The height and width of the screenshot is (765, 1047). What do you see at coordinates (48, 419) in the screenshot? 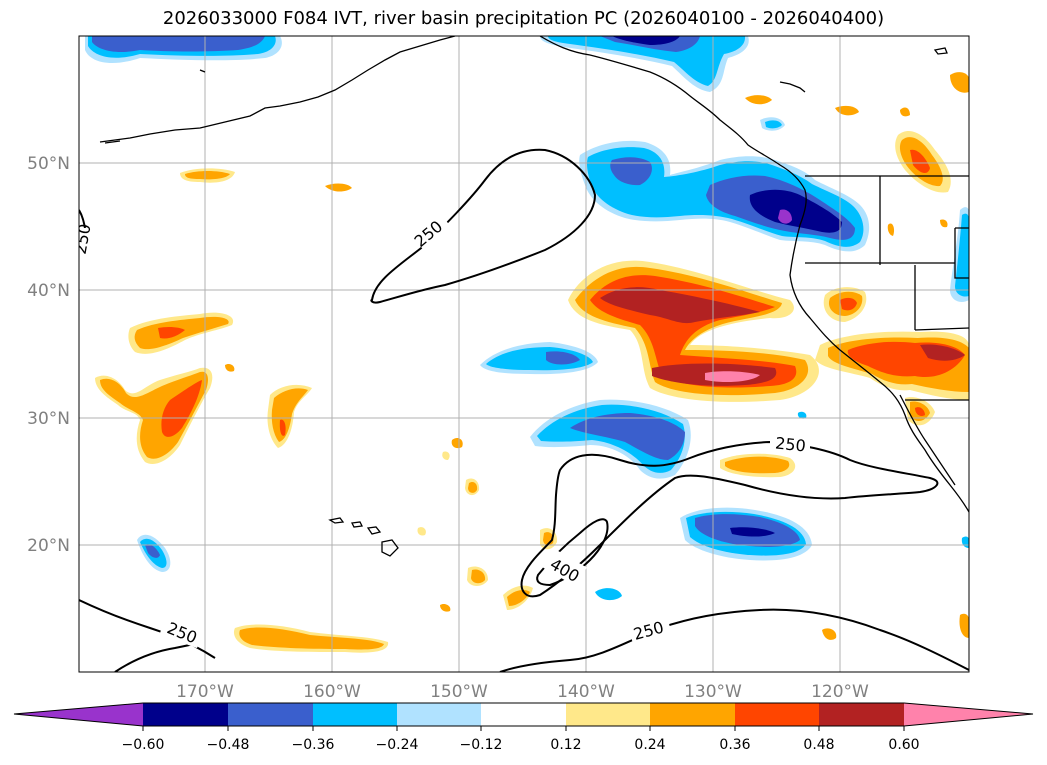
I see `lat-label-30n: 30°N` at bounding box center [48, 419].